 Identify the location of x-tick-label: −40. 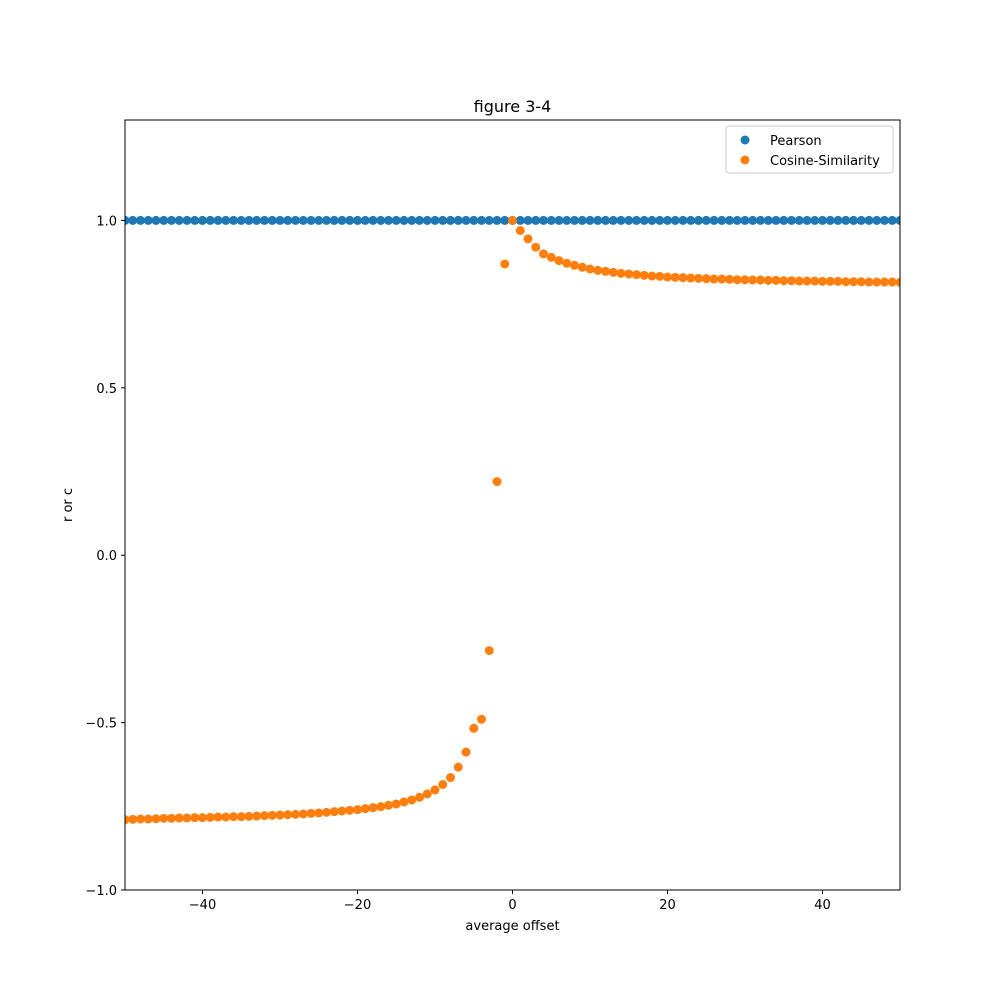
(202, 905).